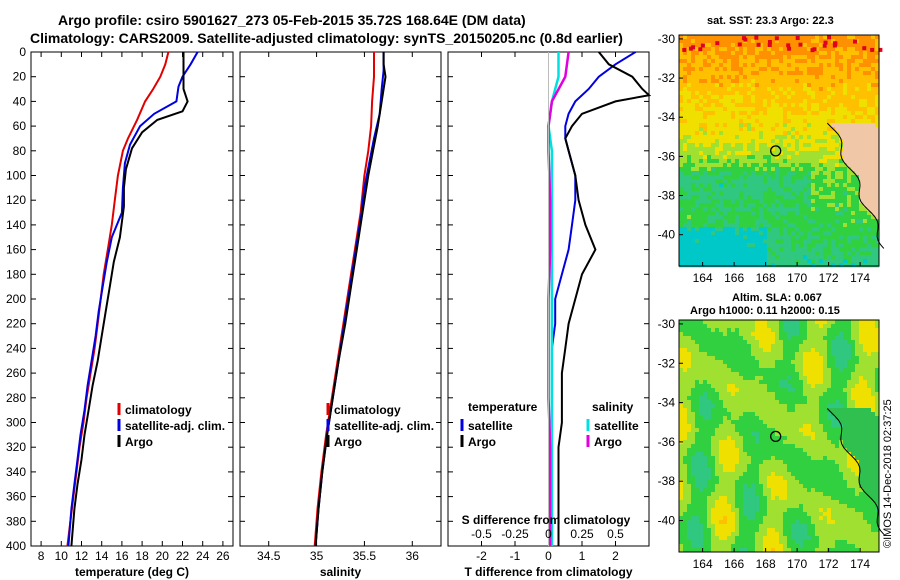 This screenshot has height=580, width=900. I want to click on map-cell-hot, so click(800, 44).